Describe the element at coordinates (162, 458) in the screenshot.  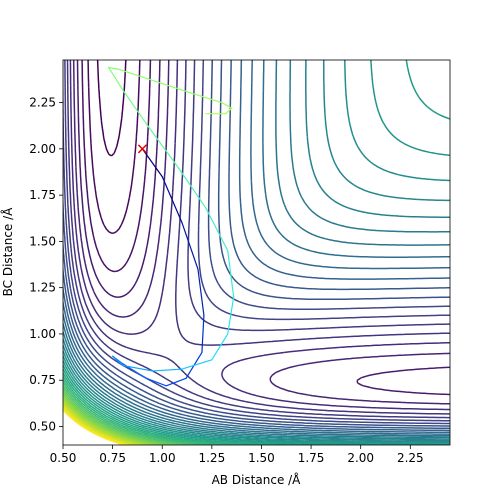
I see `x-tick-label: 1.00` at that location.